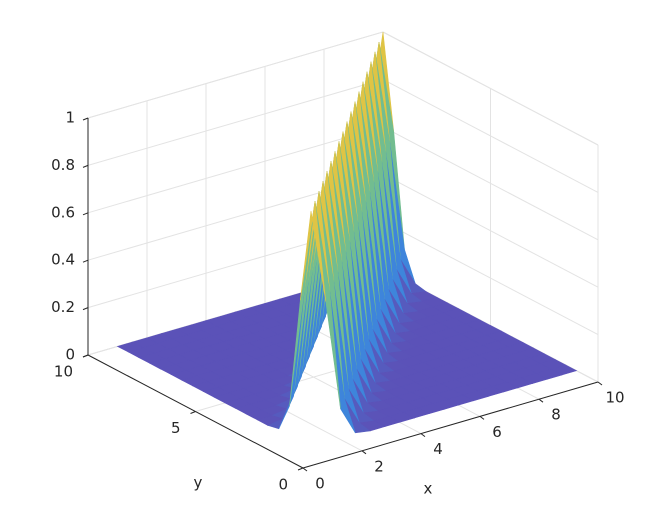  What do you see at coordinates (283, 485) in the screenshot?
I see `y-tick-label: 0` at bounding box center [283, 485].